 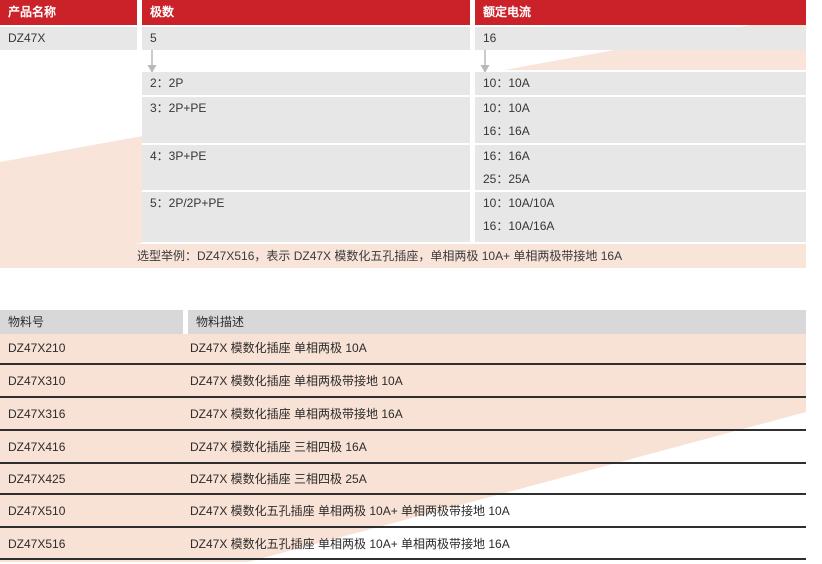 I want to click on header-rated-current: 额定电流, so click(x=640, y=12).